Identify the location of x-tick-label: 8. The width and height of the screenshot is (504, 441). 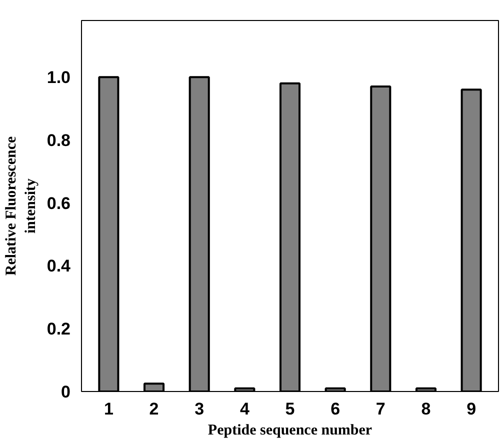
(426, 409).